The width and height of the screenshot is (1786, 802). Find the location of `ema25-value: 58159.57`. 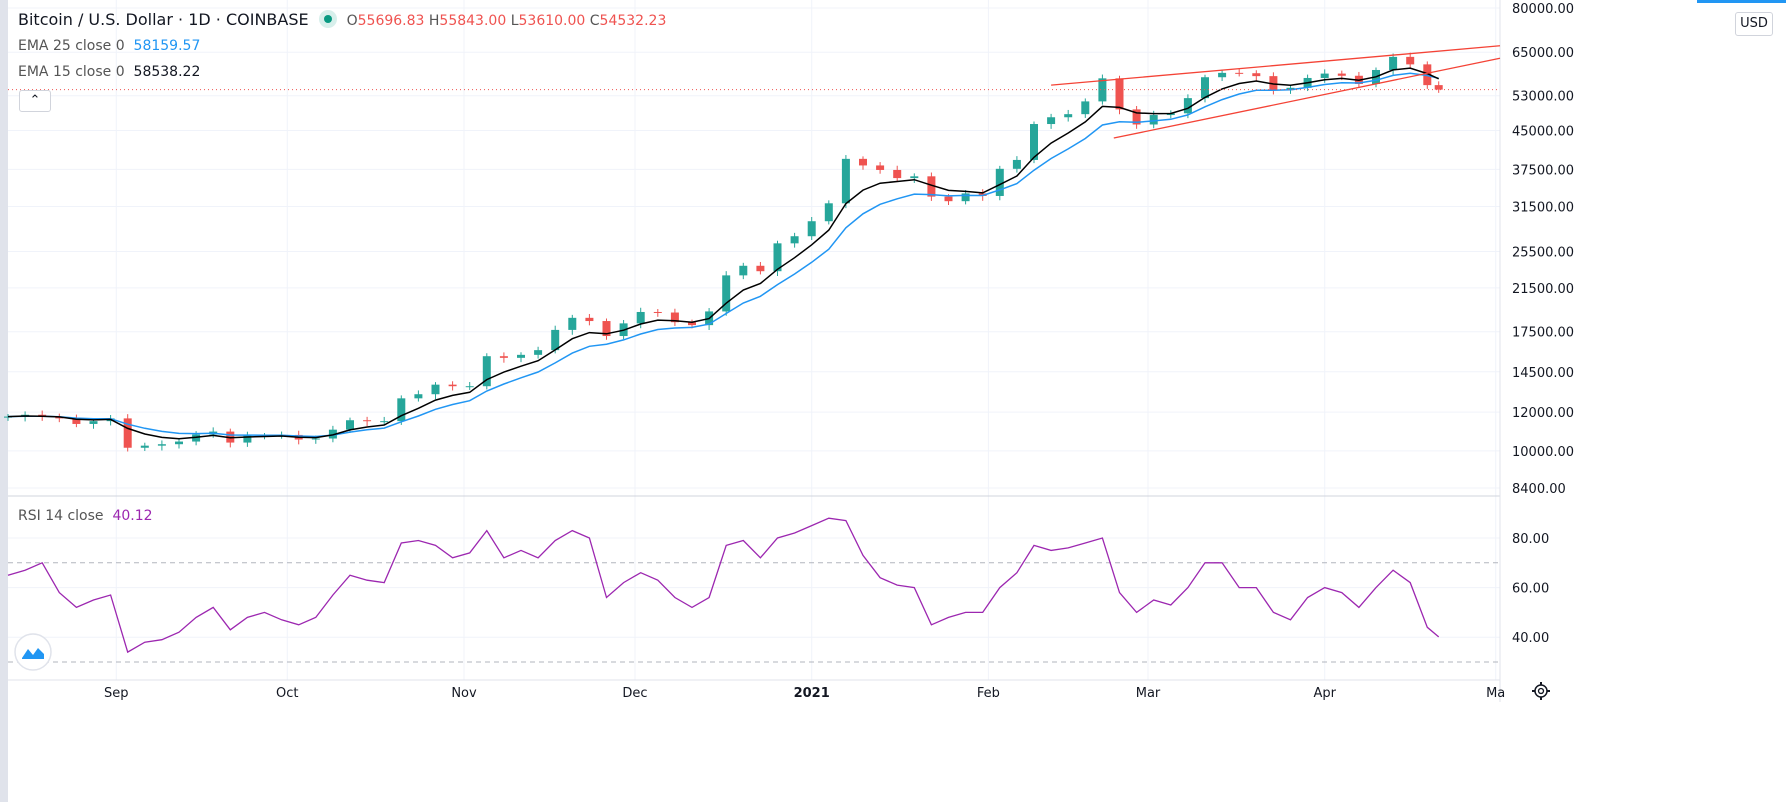

ema25-value: 58159.57 is located at coordinates (167, 46).